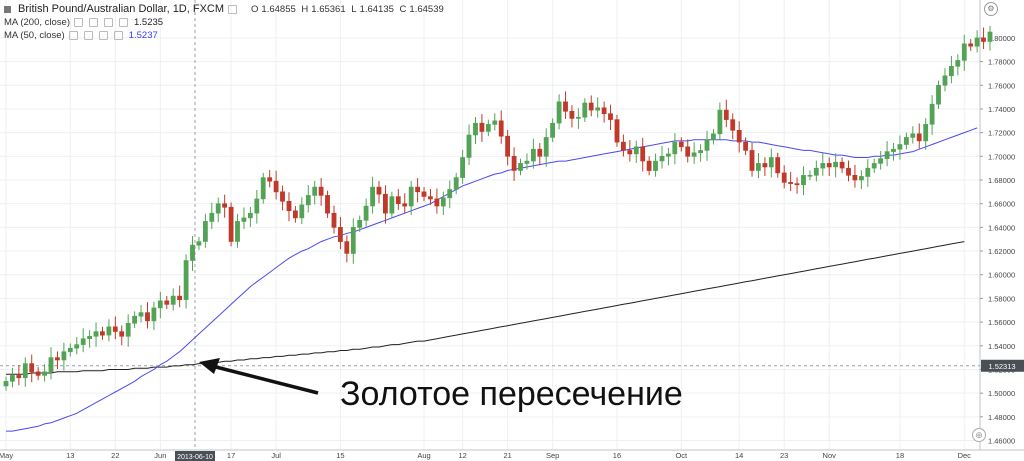  I want to click on x-tick-label: 18, so click(900, 455).